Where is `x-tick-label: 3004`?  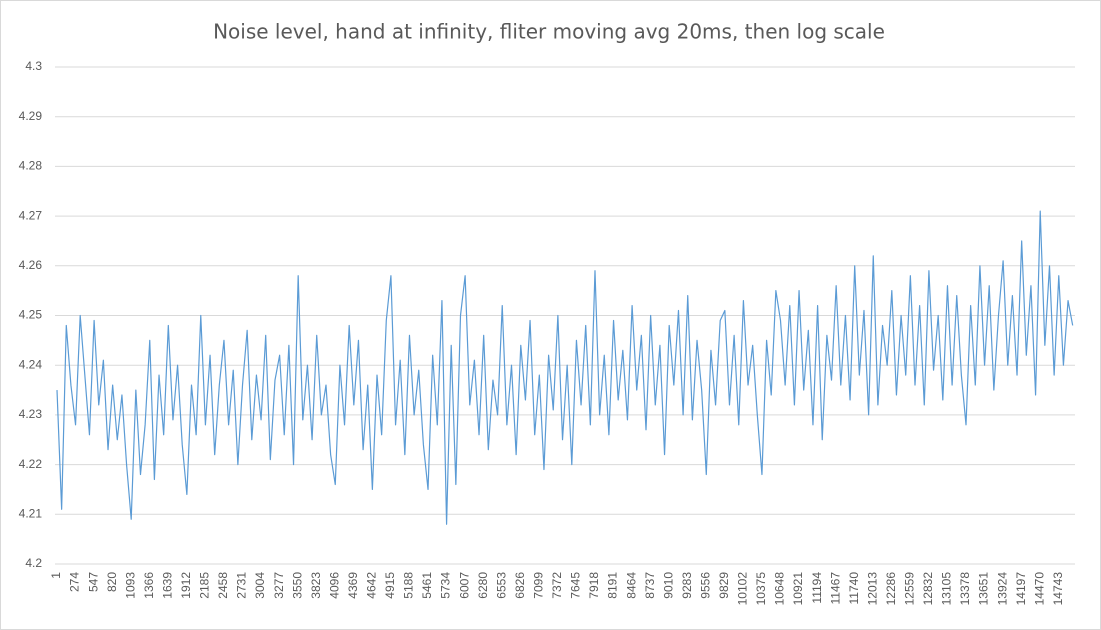
x-tick-label: 3004 is located at coordinates (260, 585).